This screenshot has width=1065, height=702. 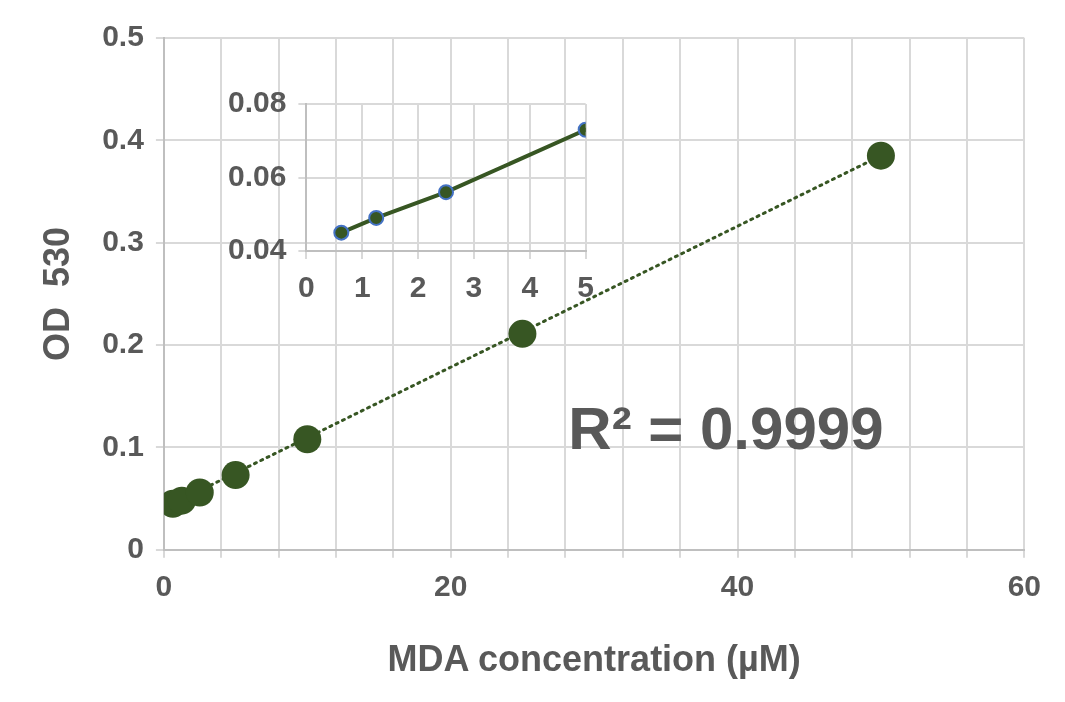 I want to click on x-tick-label: 2, so click(x=418, y=287).